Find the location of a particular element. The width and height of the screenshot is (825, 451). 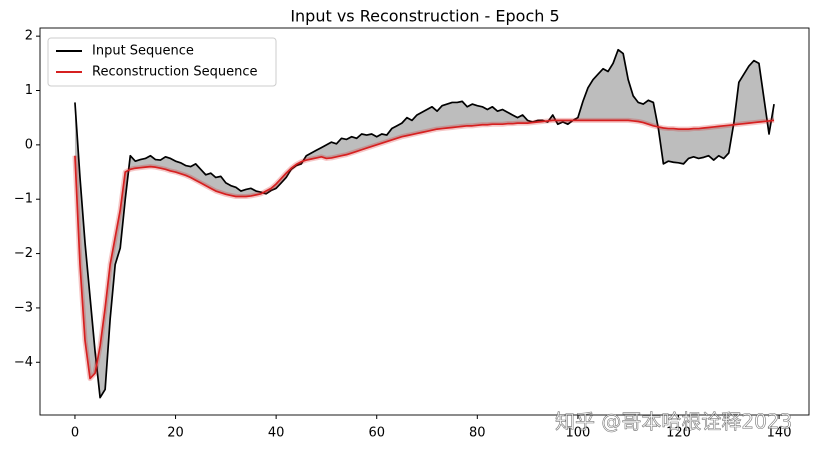

legend-box is located at coordinates (162, 62).